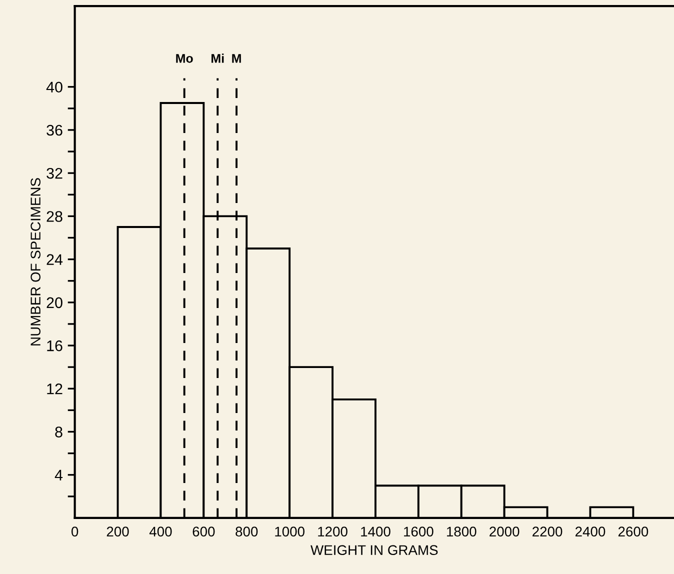 The image size is (674, 574). What do you see at coordinates (419, 531) in the screenshot?
I see `x-tick-label: 1600` at bounding box center [419, 531].